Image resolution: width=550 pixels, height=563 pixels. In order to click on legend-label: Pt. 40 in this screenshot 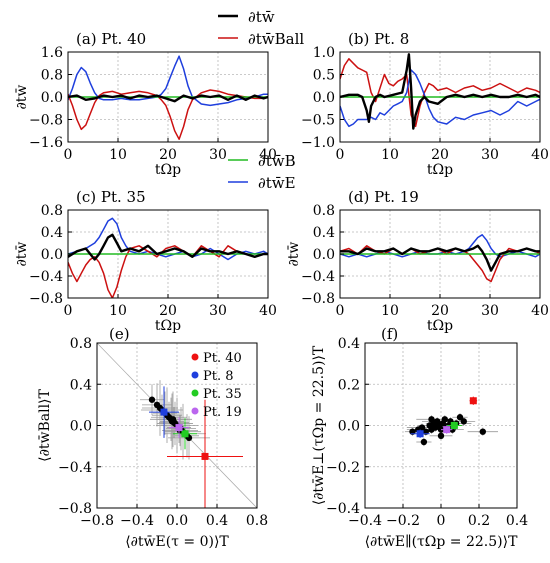, I will do `click(222, 358)`.